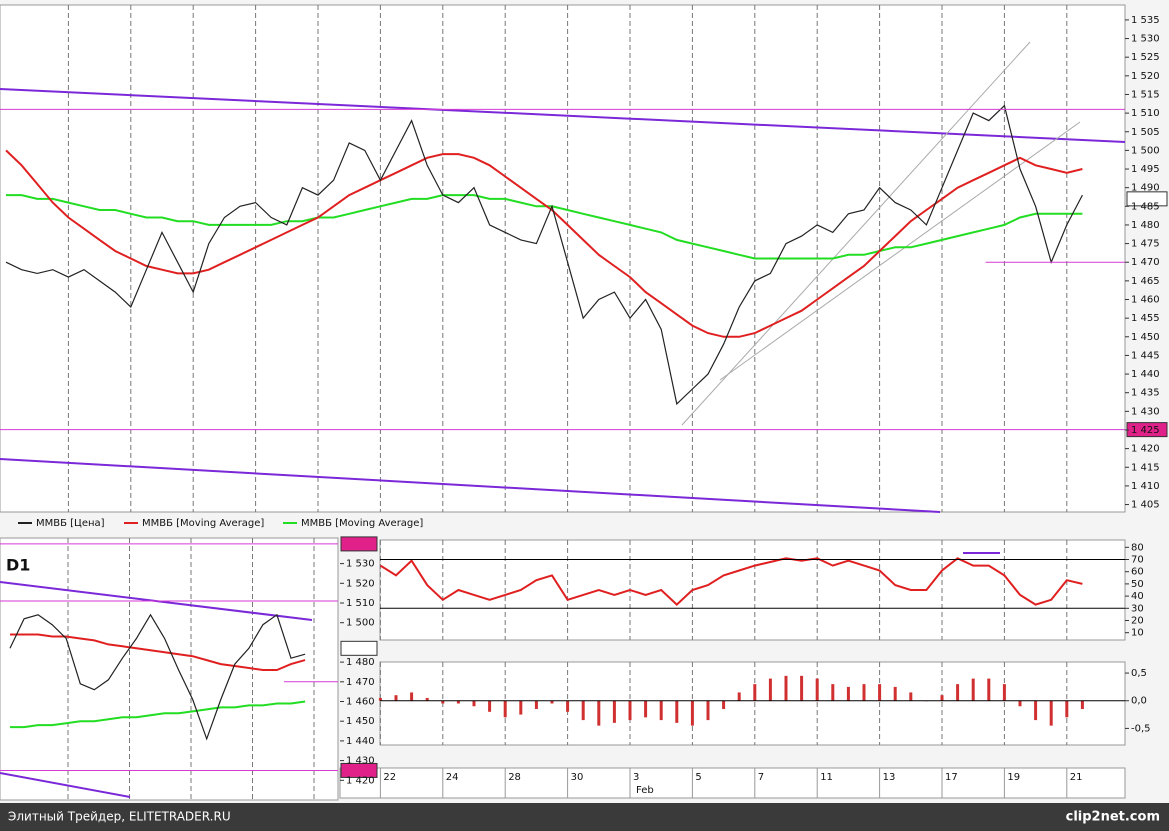  I want to click on y-tick-label: 40, so click(1137, 596).